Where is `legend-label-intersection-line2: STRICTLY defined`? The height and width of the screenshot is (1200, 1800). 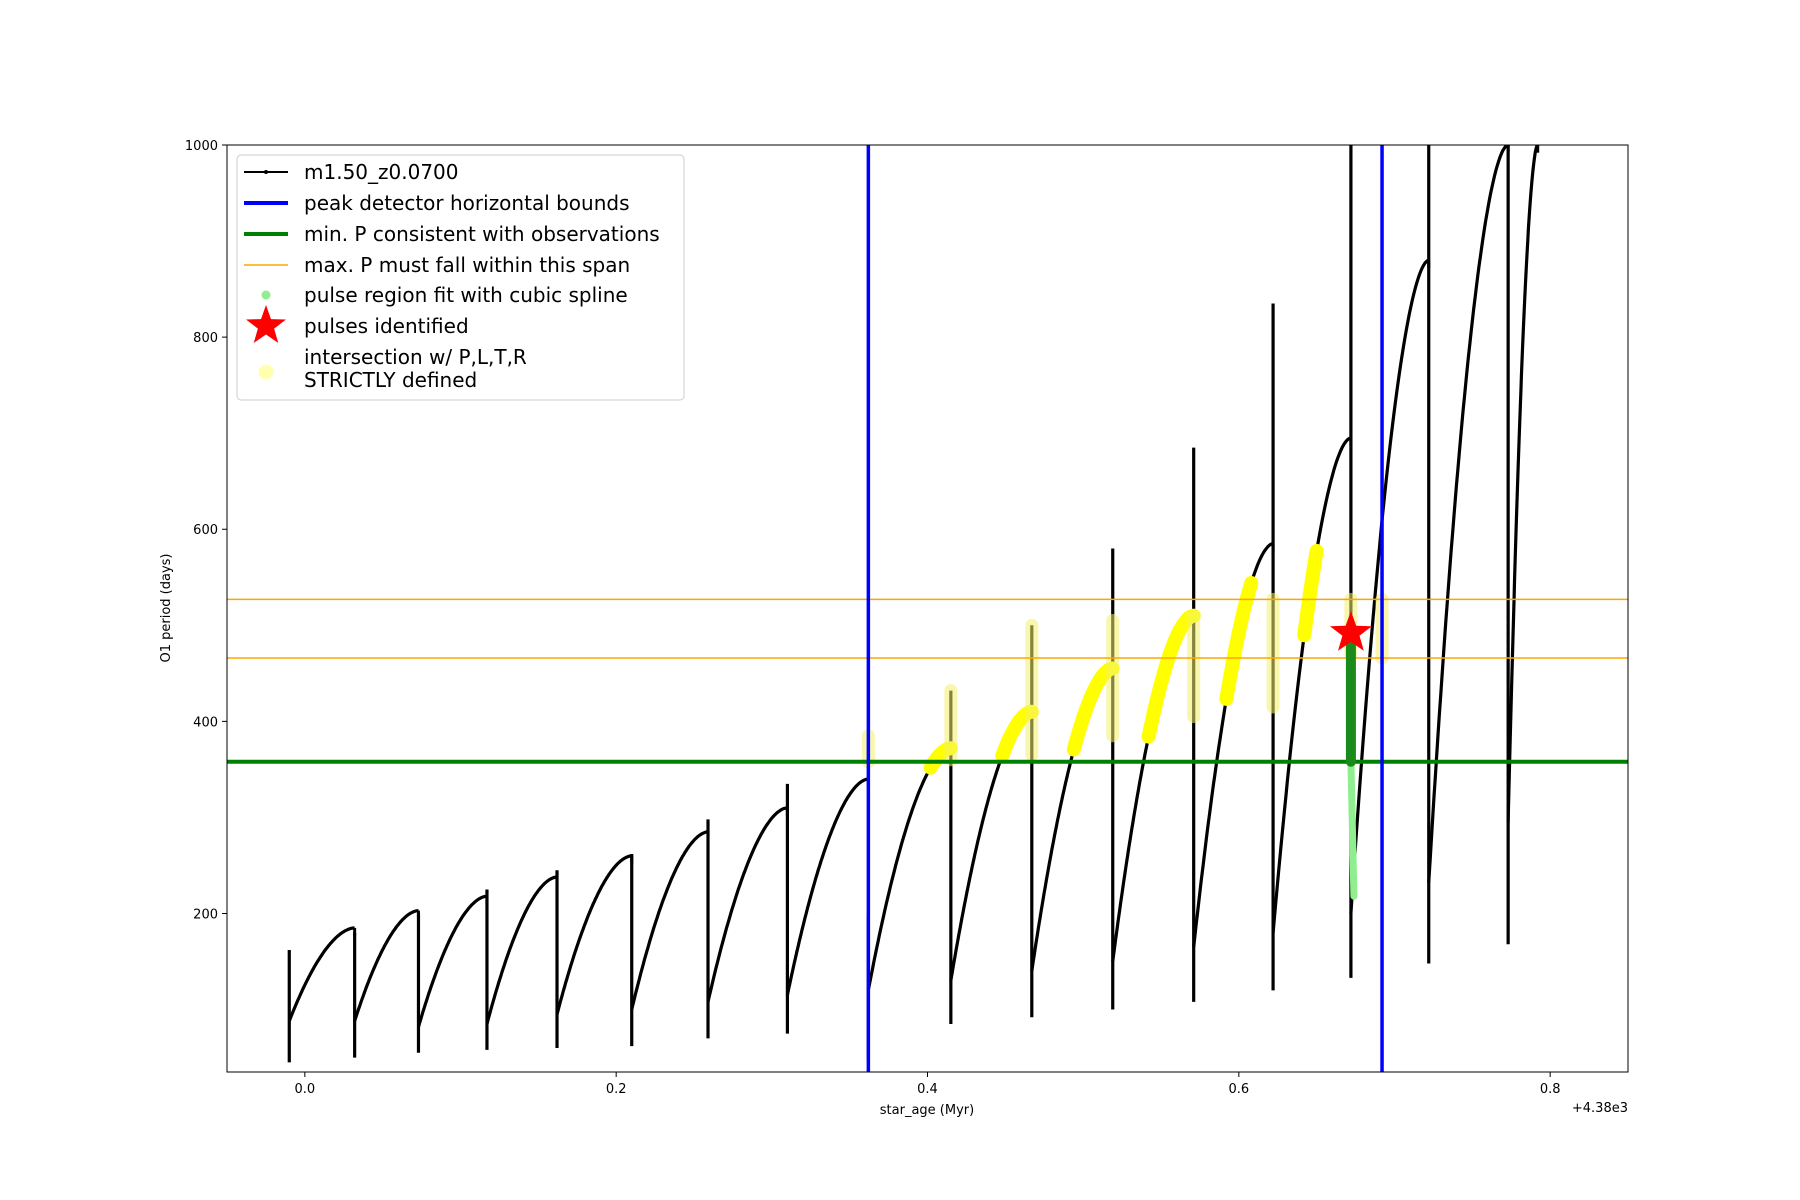
legend-label-intersection-line2: STRICTLY defined is located at coordinates (390, 380).